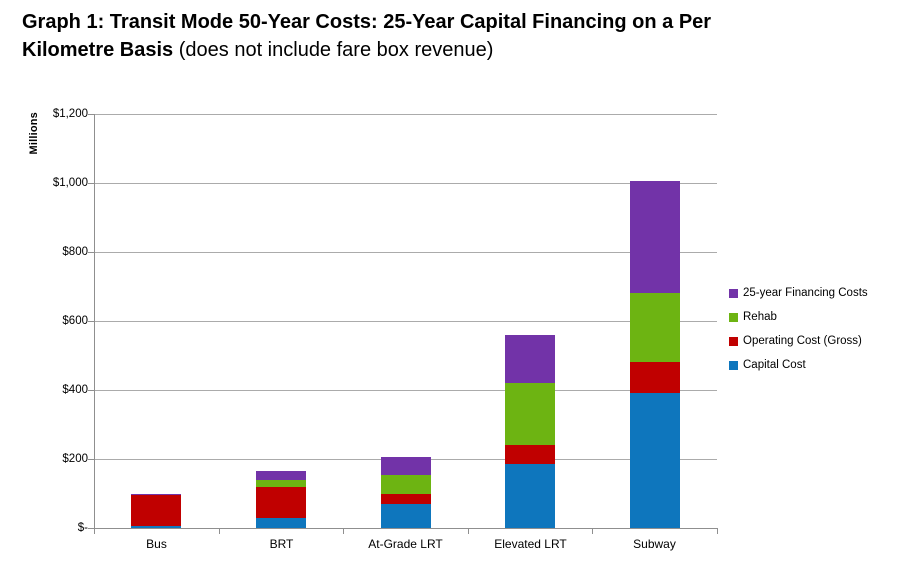 This screenshot has height=561, width=900. Describe the element at coordinates (733, 293) in the screenshot. I see `legend-swatch-25-year-financing-costs` at that location.